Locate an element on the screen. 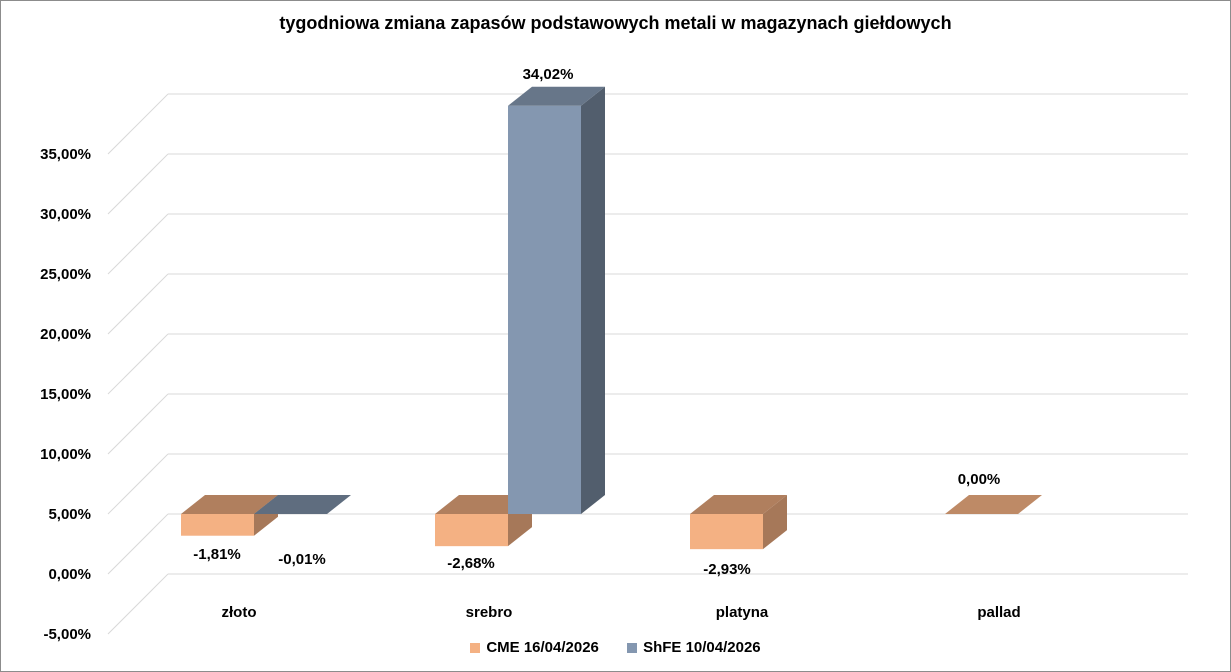 The height and width of the screenshot is (672, 1231). y-tick-label: 30,00% is located at coordinates (65, 214).